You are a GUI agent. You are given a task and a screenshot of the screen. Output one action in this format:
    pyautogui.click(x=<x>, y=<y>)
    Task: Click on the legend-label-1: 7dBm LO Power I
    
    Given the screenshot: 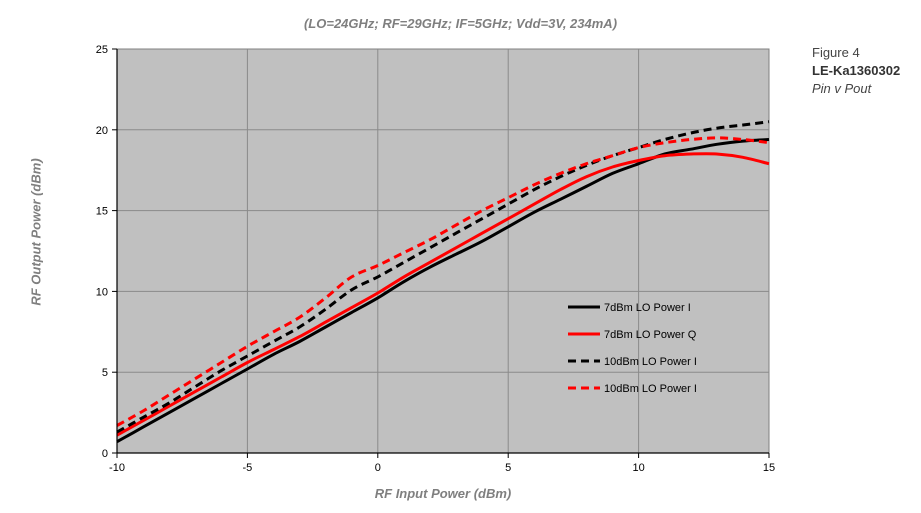 What is the action you would take?
    pyautogui.click(x=647, y=308)
    